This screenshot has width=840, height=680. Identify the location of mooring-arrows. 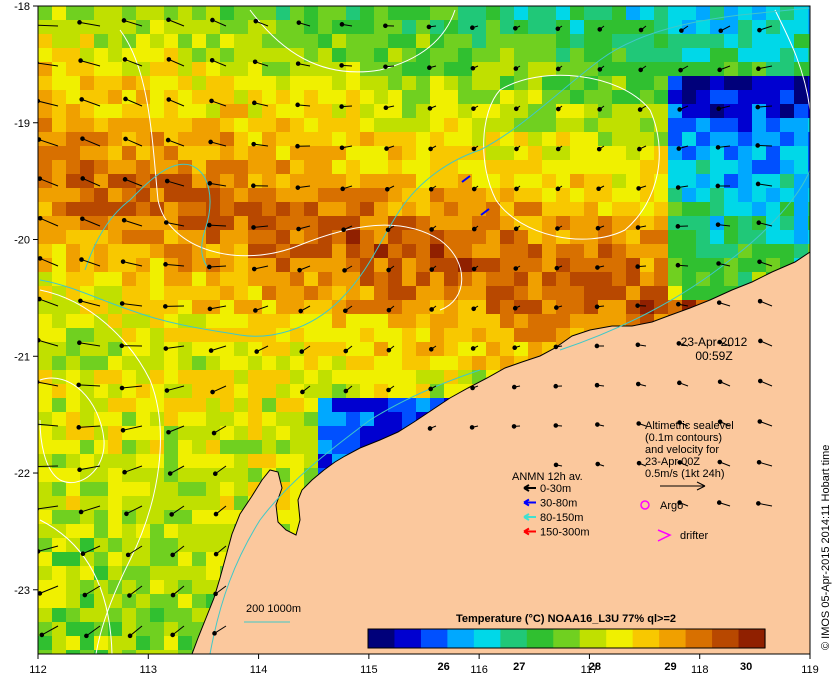
(475, 195).